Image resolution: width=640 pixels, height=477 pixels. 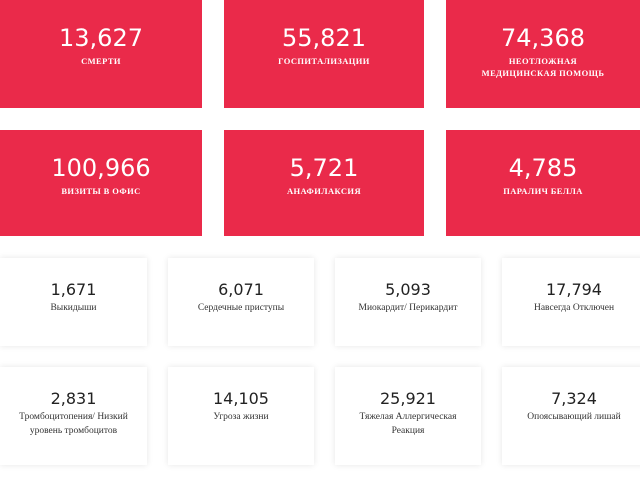 What do you see at coordinates (574, 417) in the screenshot?
I see `stat-label: Опоясывающий лишай` at bounding box center [574, 417].